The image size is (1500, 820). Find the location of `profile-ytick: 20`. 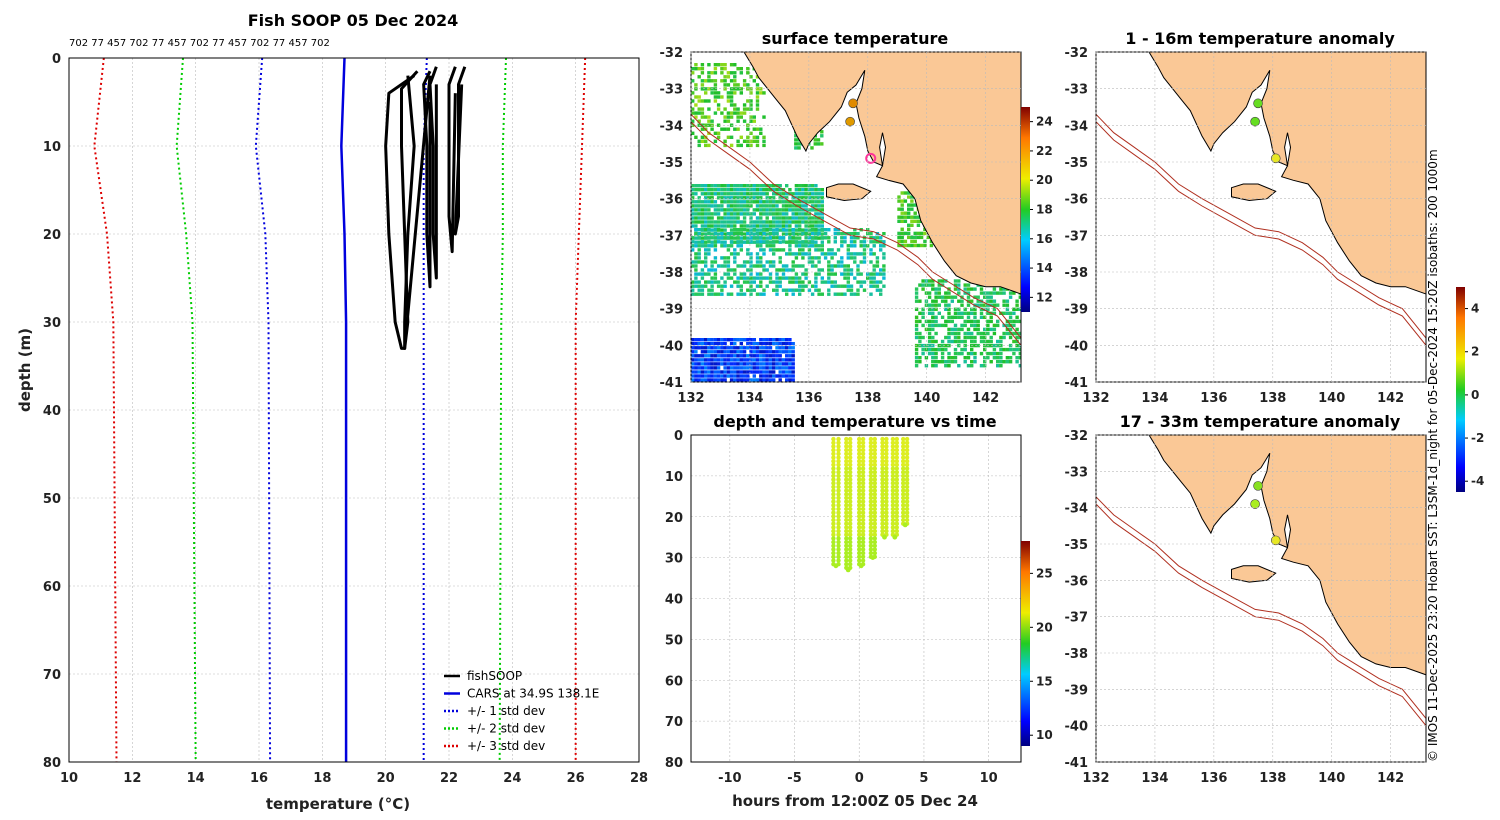

profile-ytick: 20 is located at coordinates (52, 235).